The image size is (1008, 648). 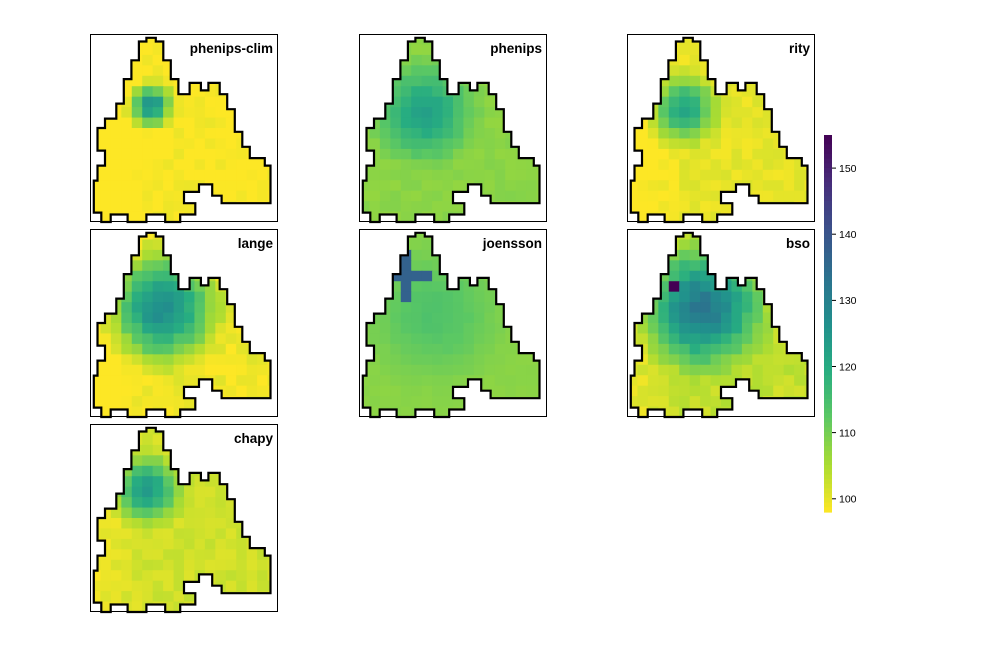 What do you see at coordinates (182, 520) in the screenshot?
I see `region-outline` at bounding box center [182, 520].